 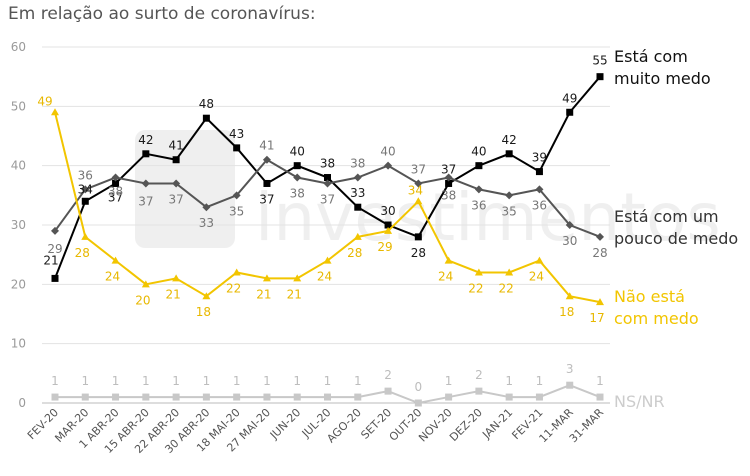 What do you see at coordinates (387, 211) in the screenshot?
I see `data-label: 30` at bounding box center [387, 211].